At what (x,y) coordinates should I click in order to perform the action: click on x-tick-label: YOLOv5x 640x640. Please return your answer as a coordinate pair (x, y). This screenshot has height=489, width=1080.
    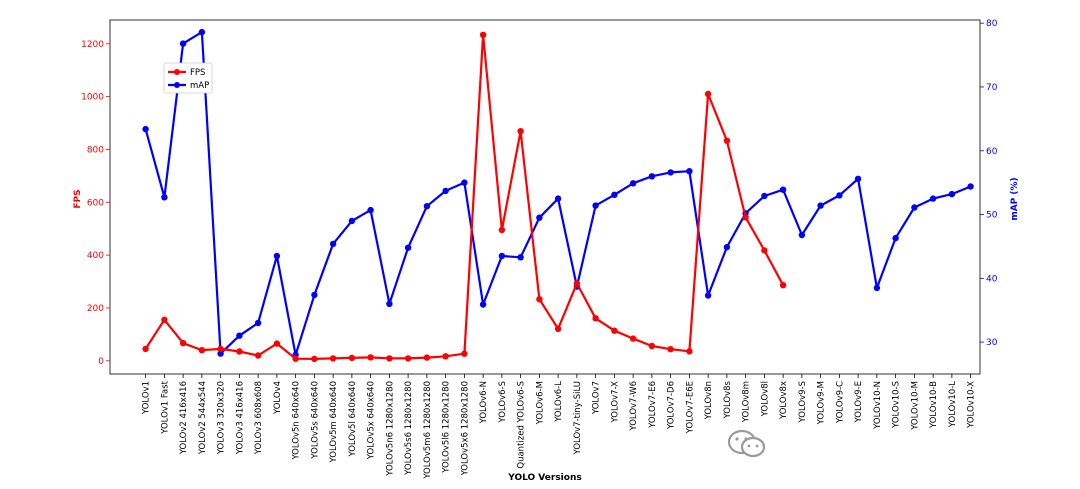
    Looking at the image, I should click on (372, 420).